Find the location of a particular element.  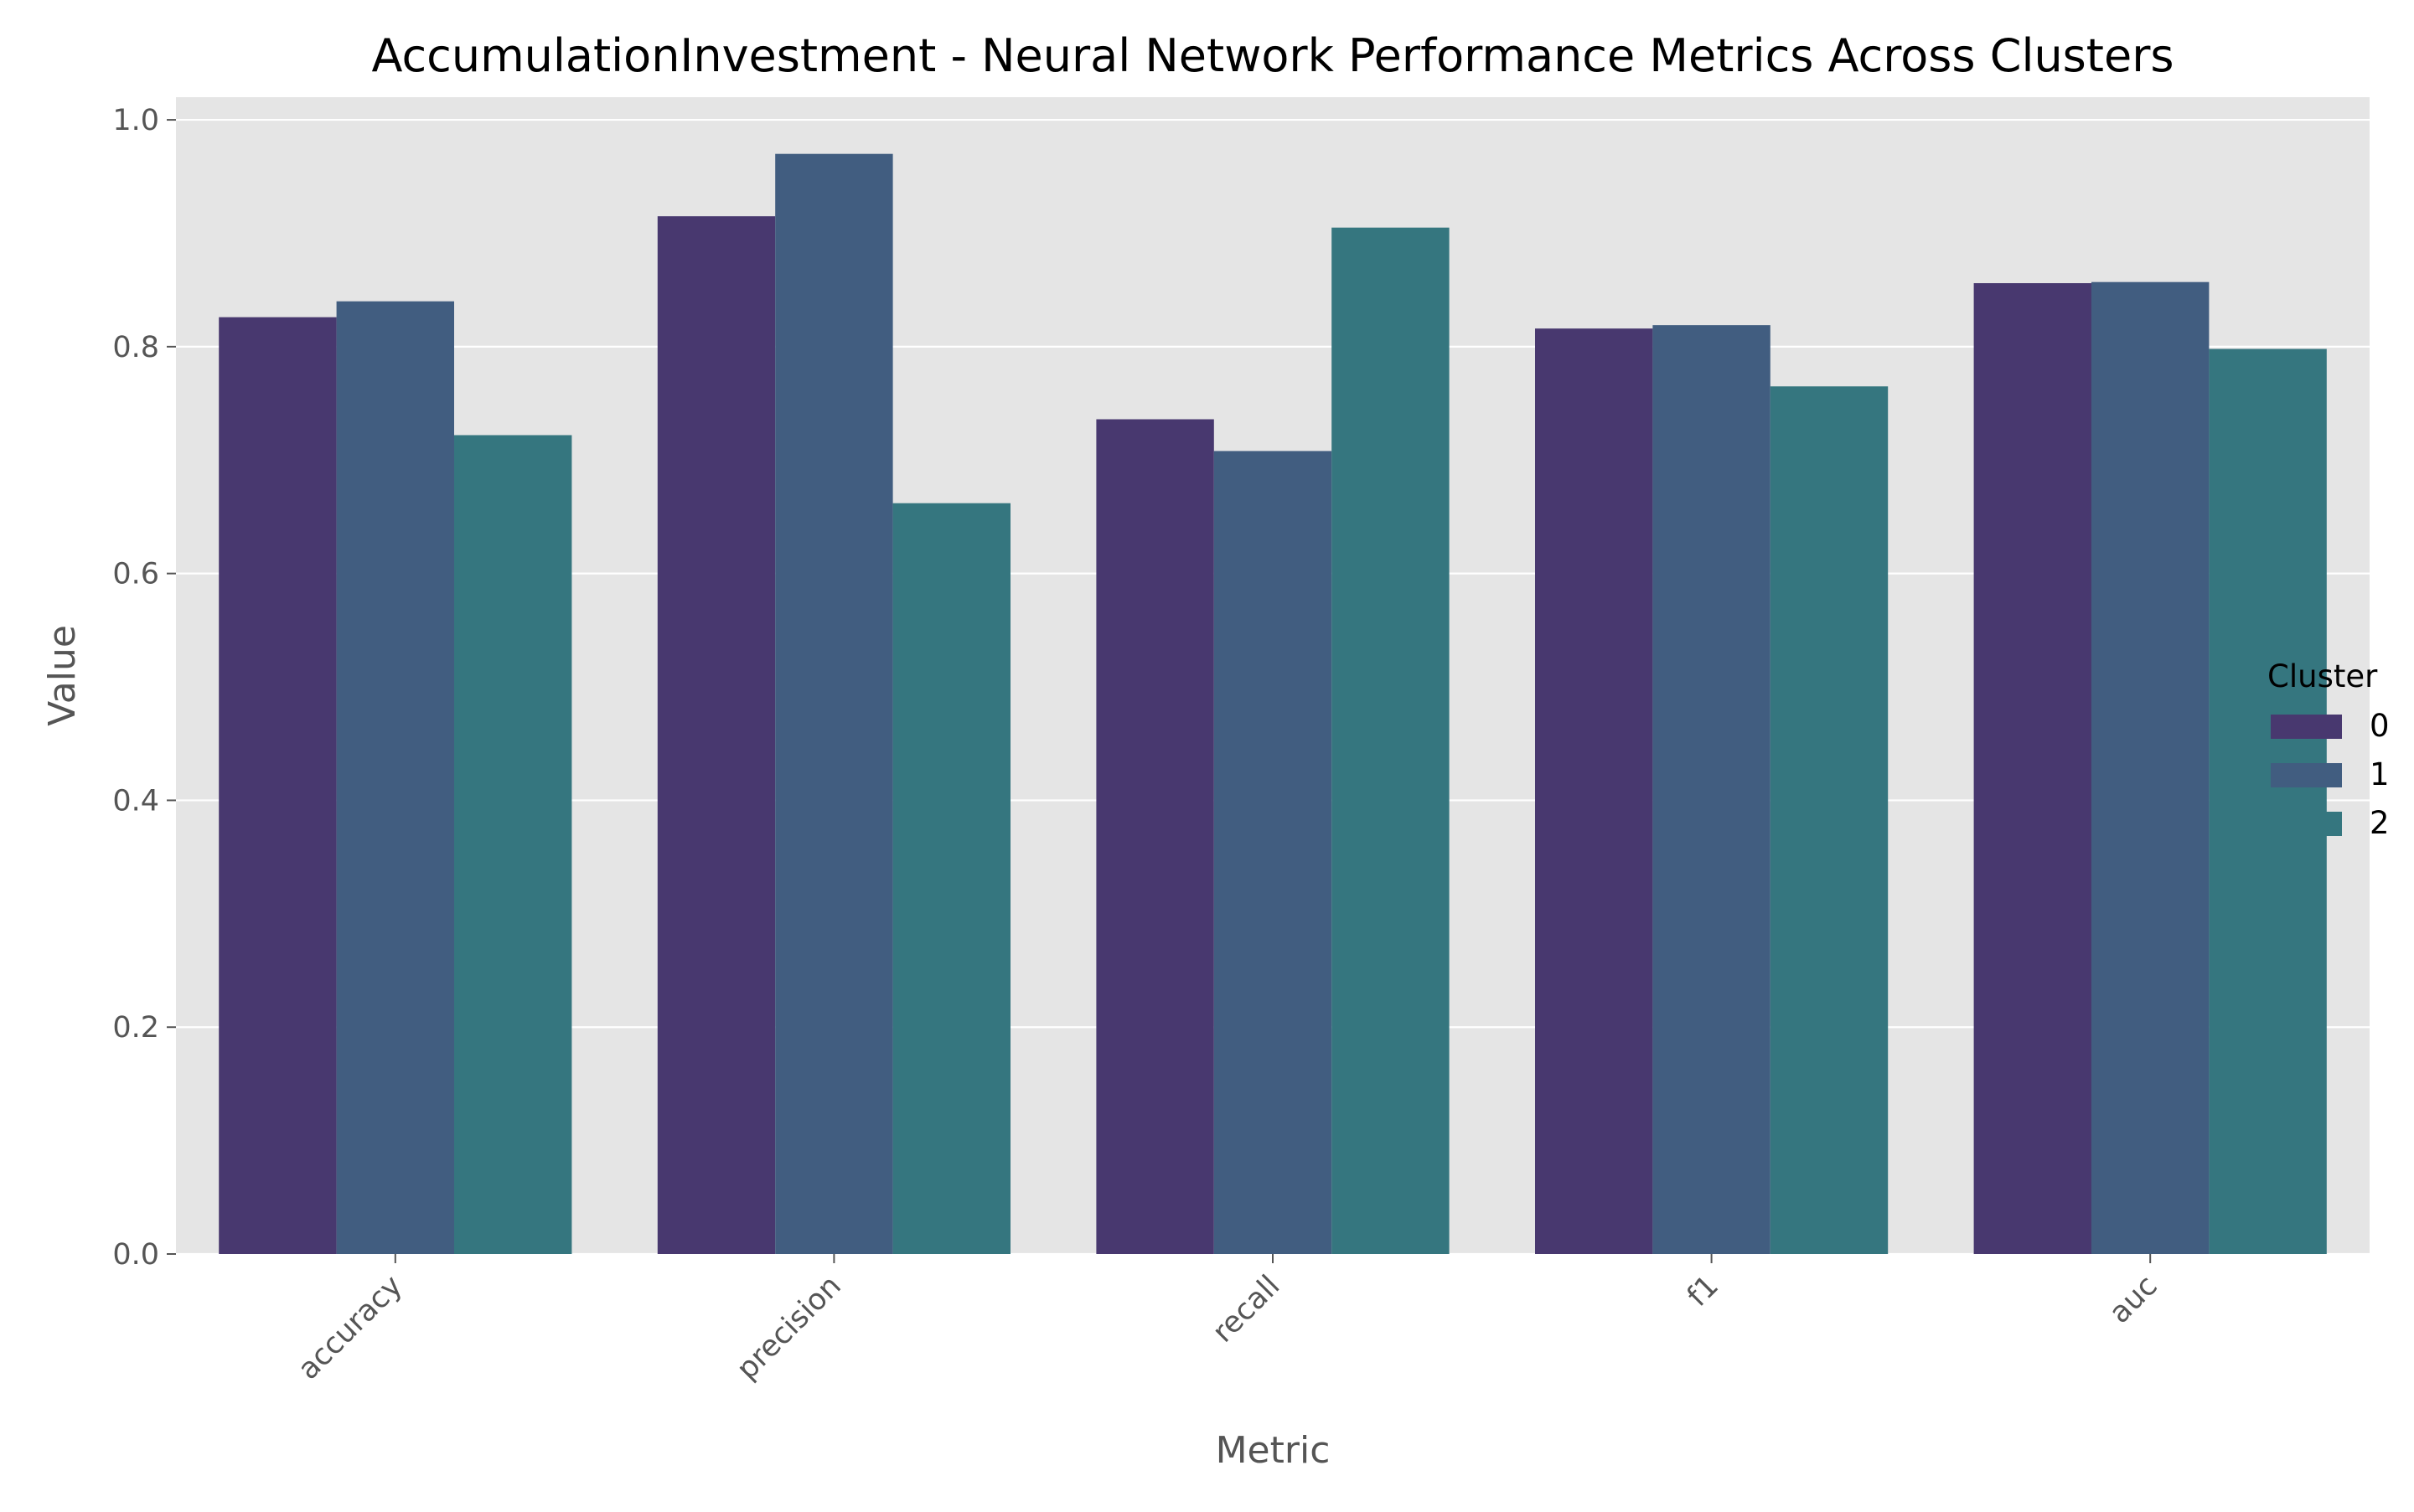

x-tick-label: precision is located at coordinates (789, 1327).